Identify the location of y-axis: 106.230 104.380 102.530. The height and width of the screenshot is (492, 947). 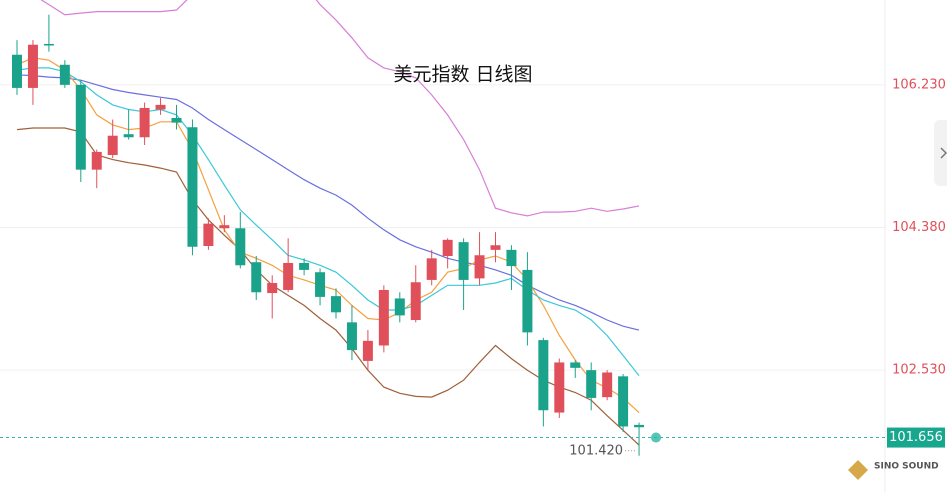
(919, 227).